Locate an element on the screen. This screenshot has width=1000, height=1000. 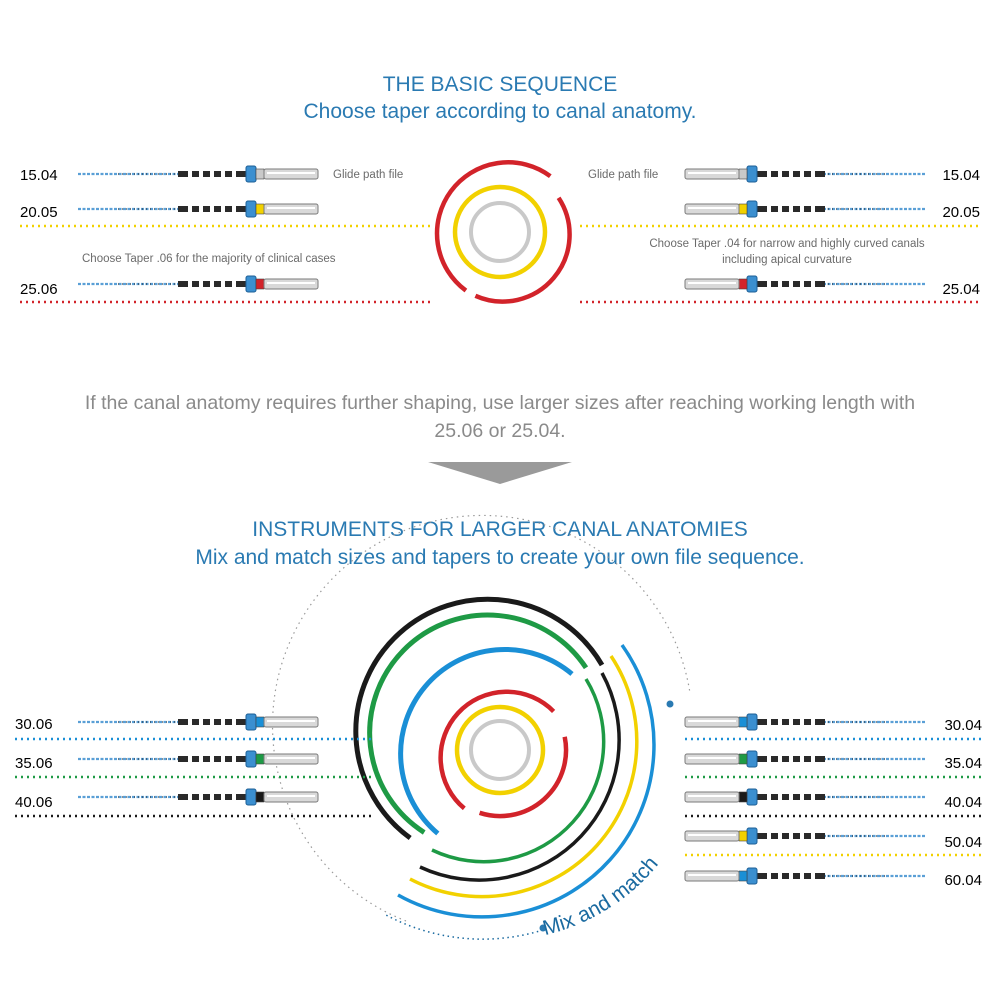
mix-and-match-label: Mix and match is located at coordinates (601, 896).